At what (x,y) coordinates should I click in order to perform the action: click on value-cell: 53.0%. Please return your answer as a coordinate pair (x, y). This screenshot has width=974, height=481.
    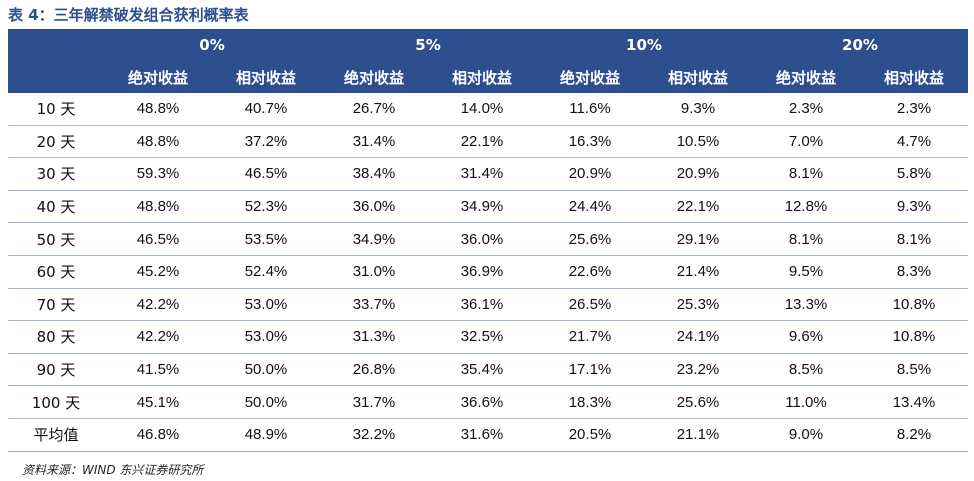
    Looking at the image, I should click on (266, 305).